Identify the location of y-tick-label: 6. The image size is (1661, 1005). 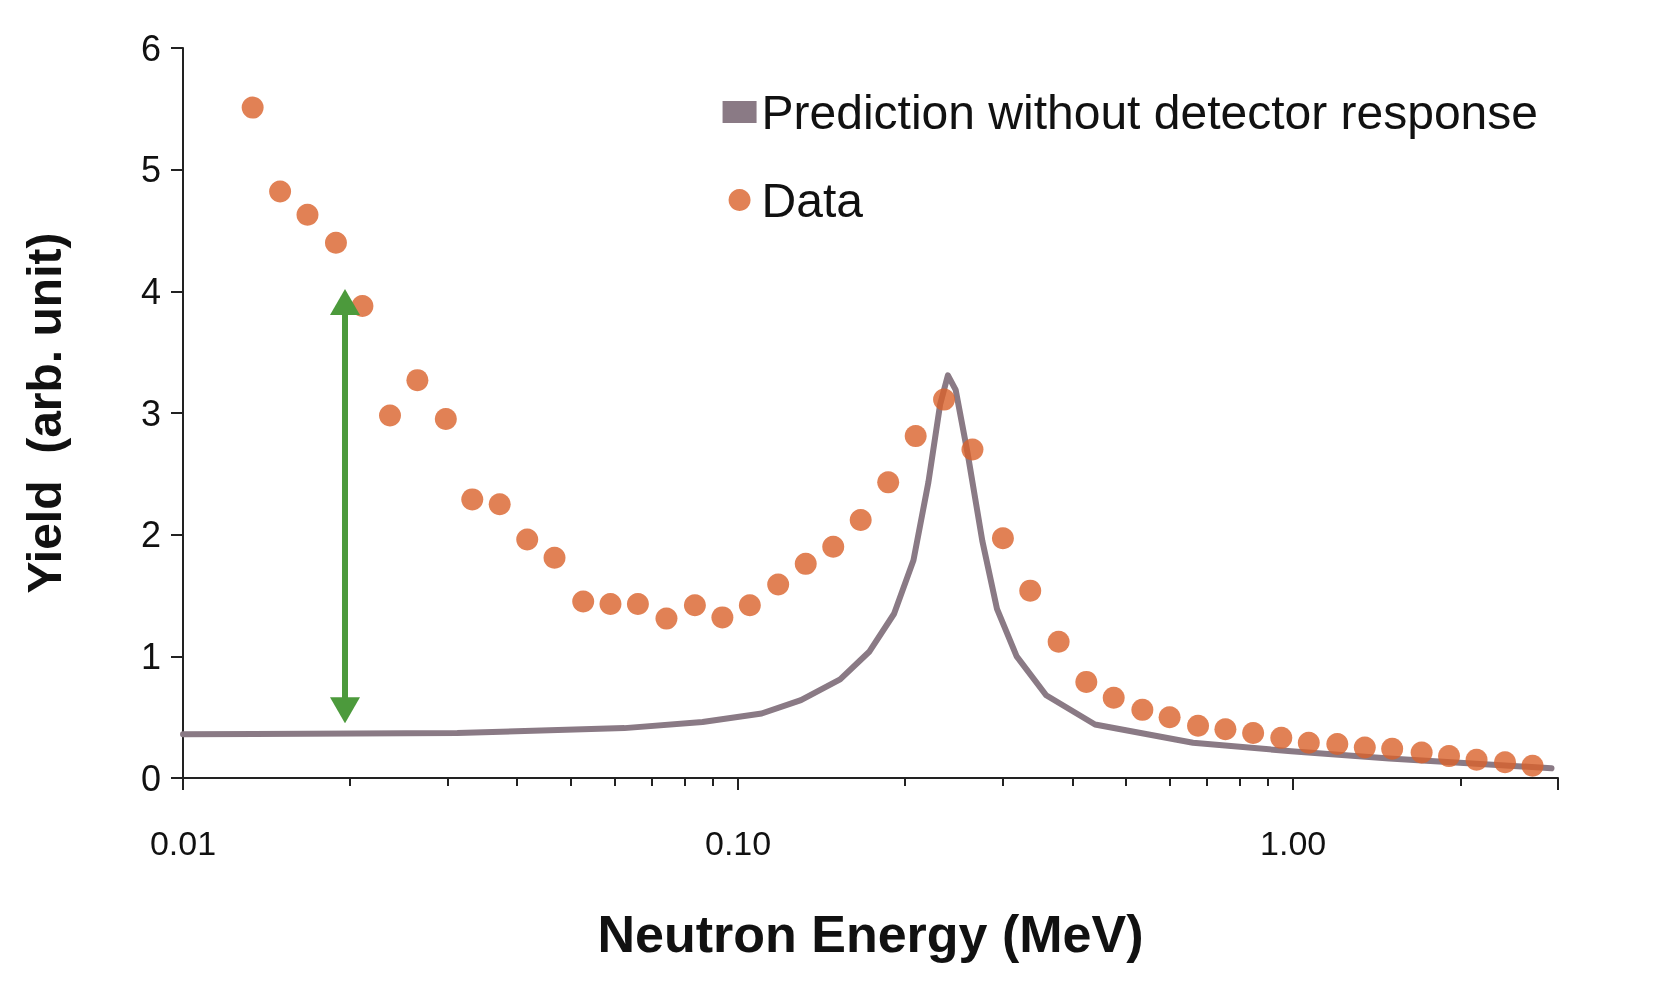
(150, 48).